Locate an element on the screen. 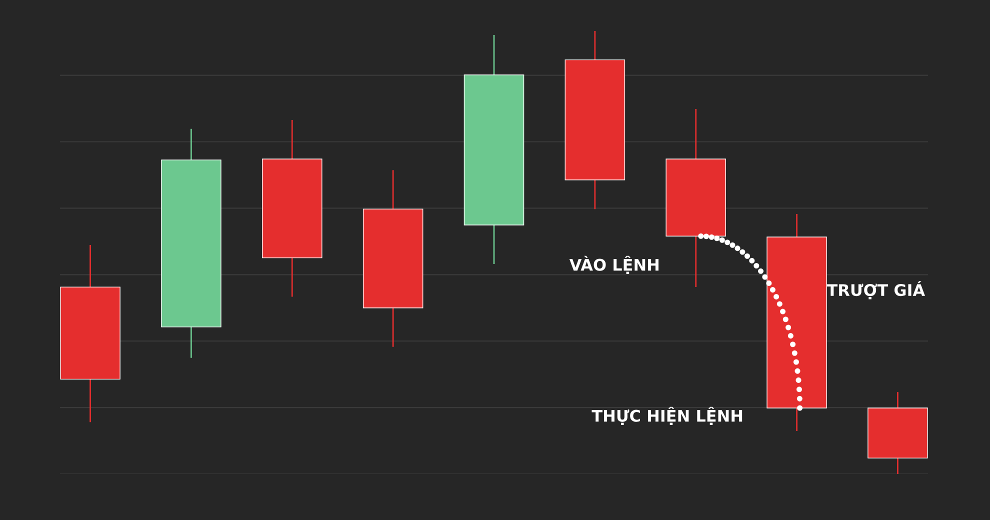 This screenshot has width=990, height=520. annotation: THỰC HIỆN LỆNH is located at coordinates (667, 416).